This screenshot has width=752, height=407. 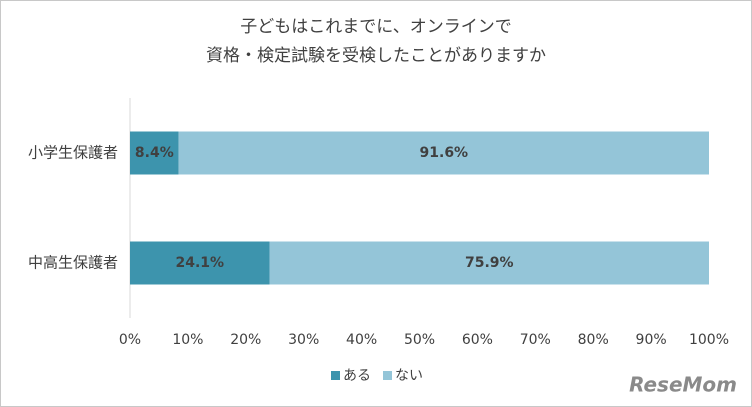 I want to click on x-tick-label: 20%, so click(x=245, y=340).